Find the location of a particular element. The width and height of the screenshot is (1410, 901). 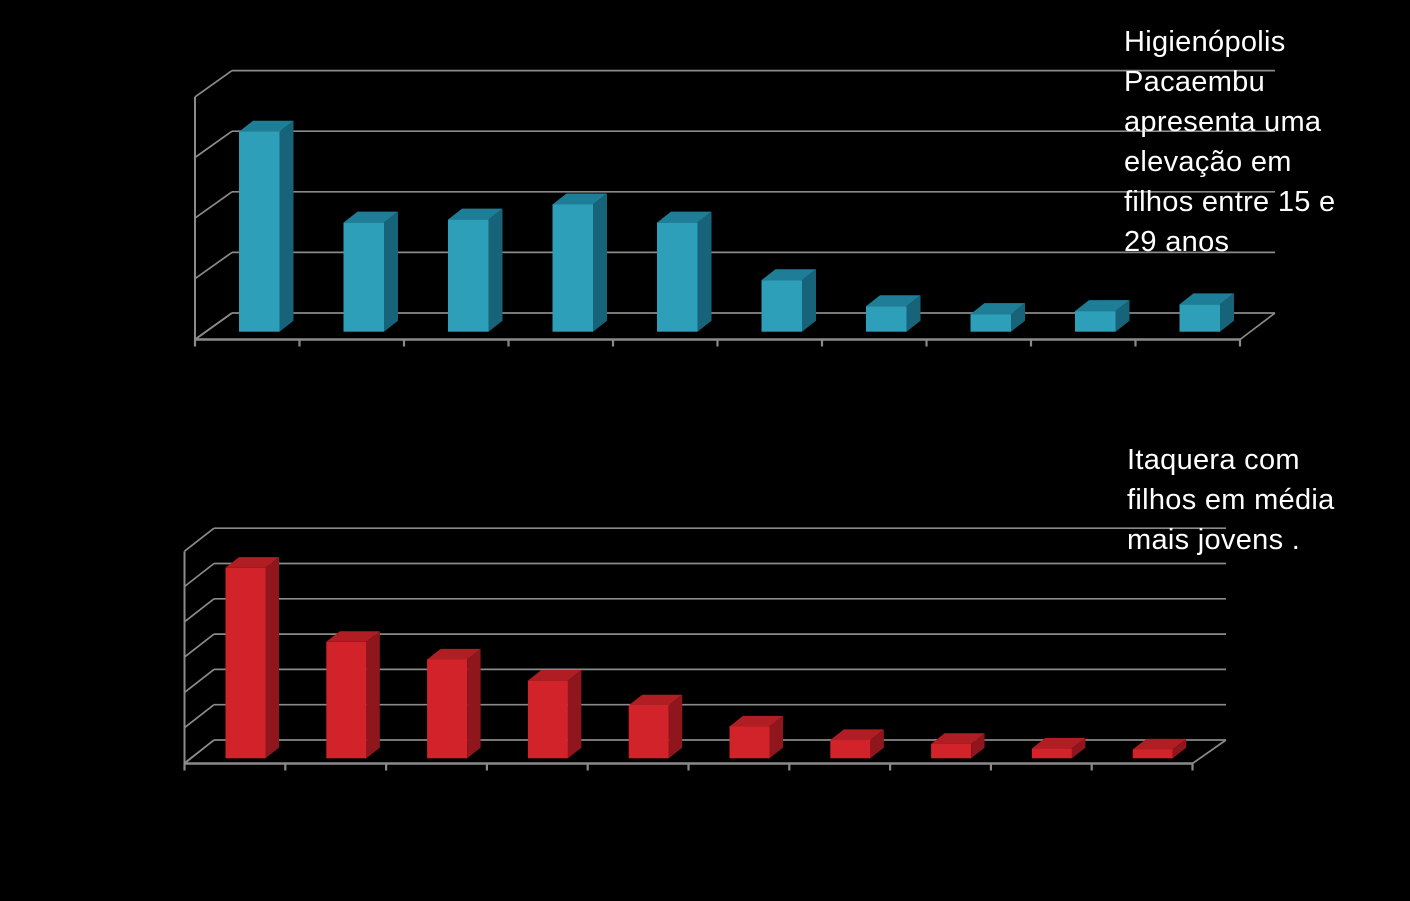

annotation-line: filhos entre 15 e is located at coordinates (1230, 202).